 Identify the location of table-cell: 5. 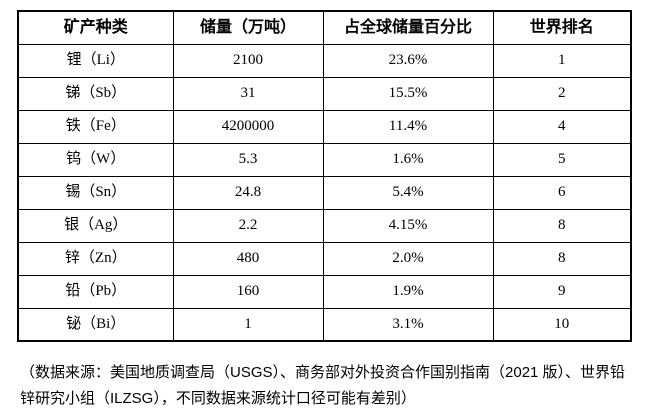
(562, 159).